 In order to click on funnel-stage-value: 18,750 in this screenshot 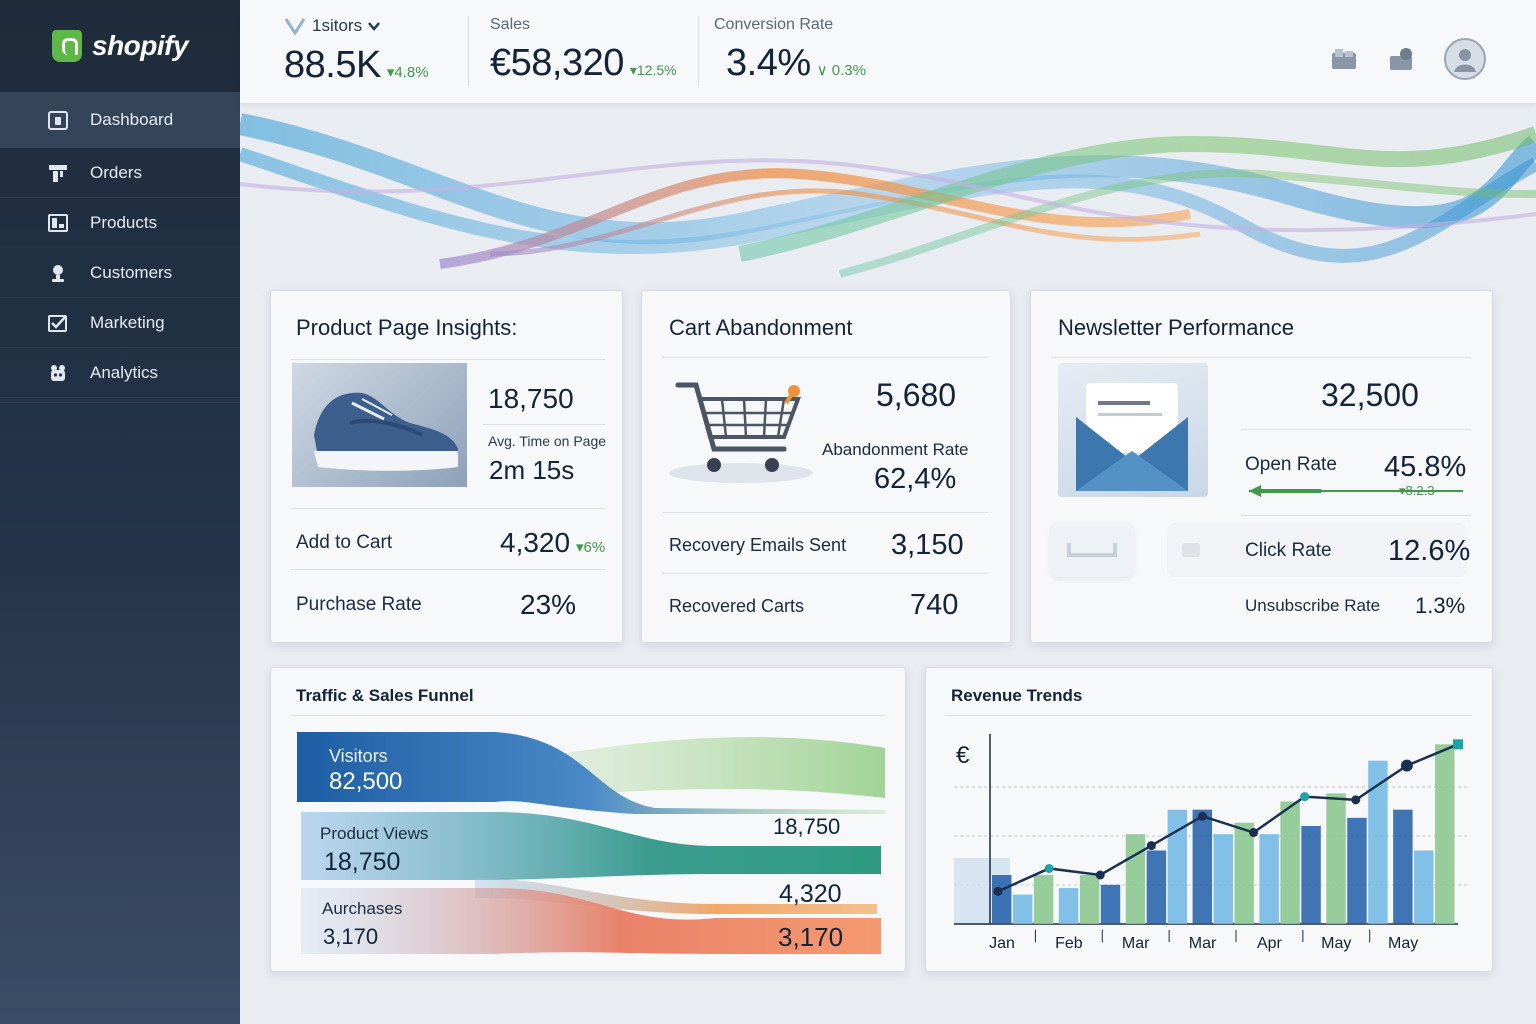, I will do `click(362, 862)`.